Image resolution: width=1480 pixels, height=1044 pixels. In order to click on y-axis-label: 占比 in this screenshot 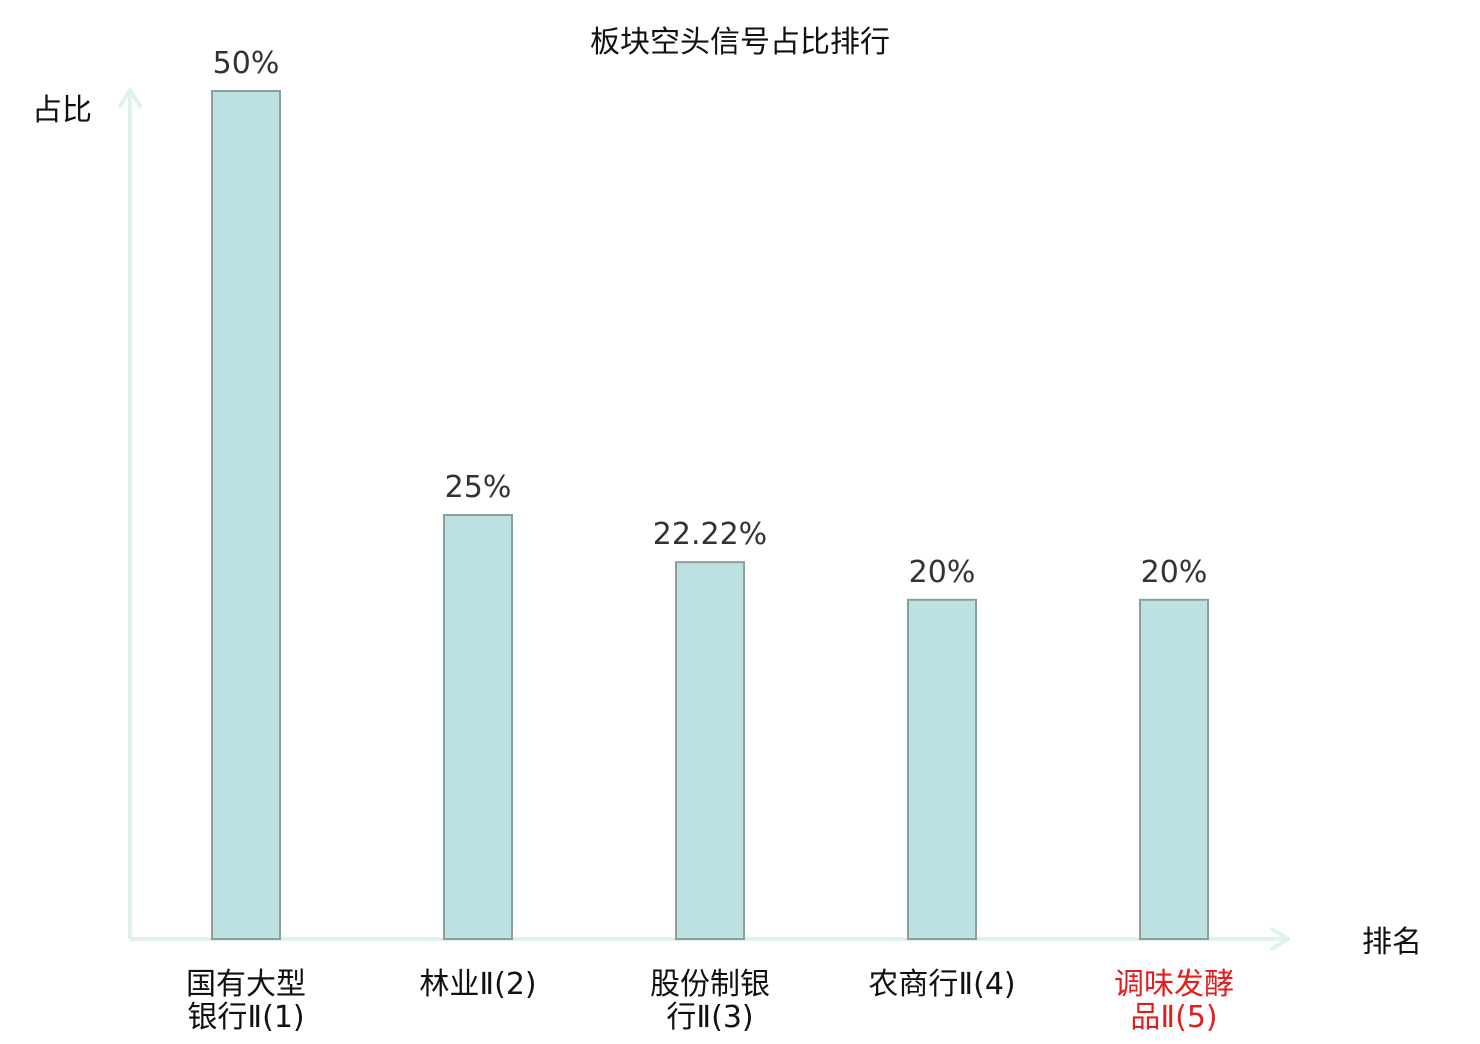, I will do `click(62, 110)`.